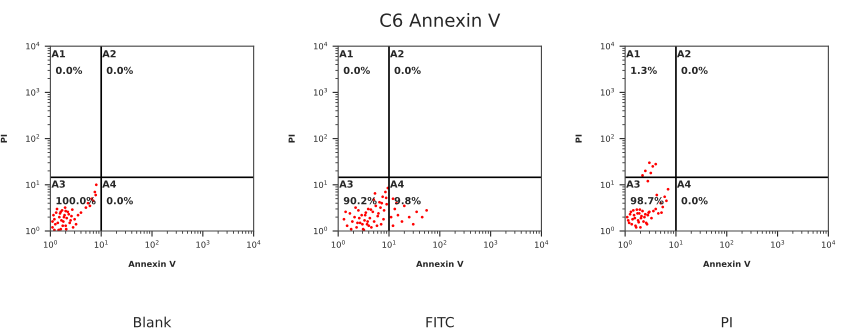 The width and height of the screenshot is (854, 330). Describe the element at coordinates (360, 200) in the screenshot. I see `annotation: 90.2%` at that location.